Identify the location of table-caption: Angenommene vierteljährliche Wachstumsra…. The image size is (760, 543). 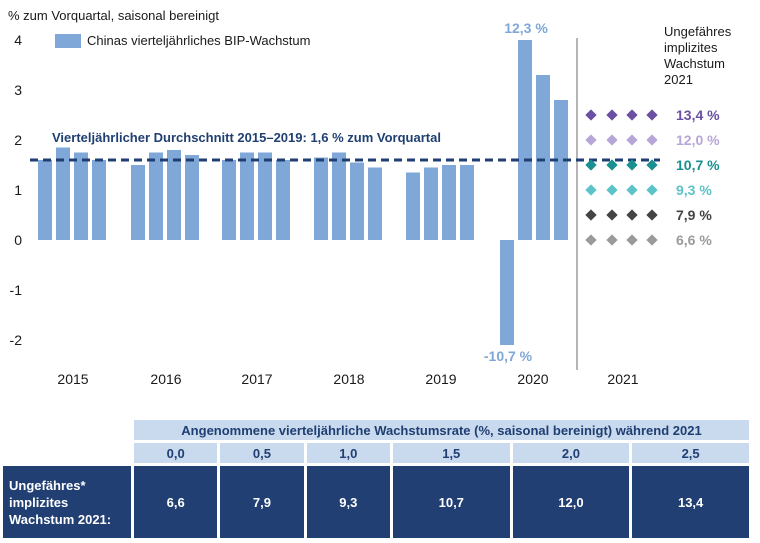
(441, 430).